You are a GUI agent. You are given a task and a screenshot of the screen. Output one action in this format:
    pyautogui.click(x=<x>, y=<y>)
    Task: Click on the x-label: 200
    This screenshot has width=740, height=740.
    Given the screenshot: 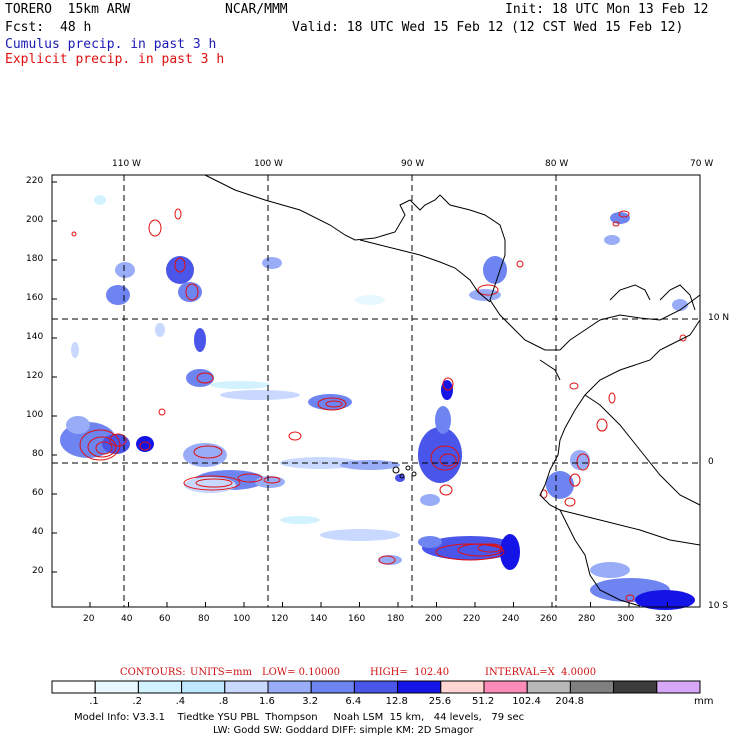 What is the action you would take?
    pyautogui.click(x=434, y=619)
    